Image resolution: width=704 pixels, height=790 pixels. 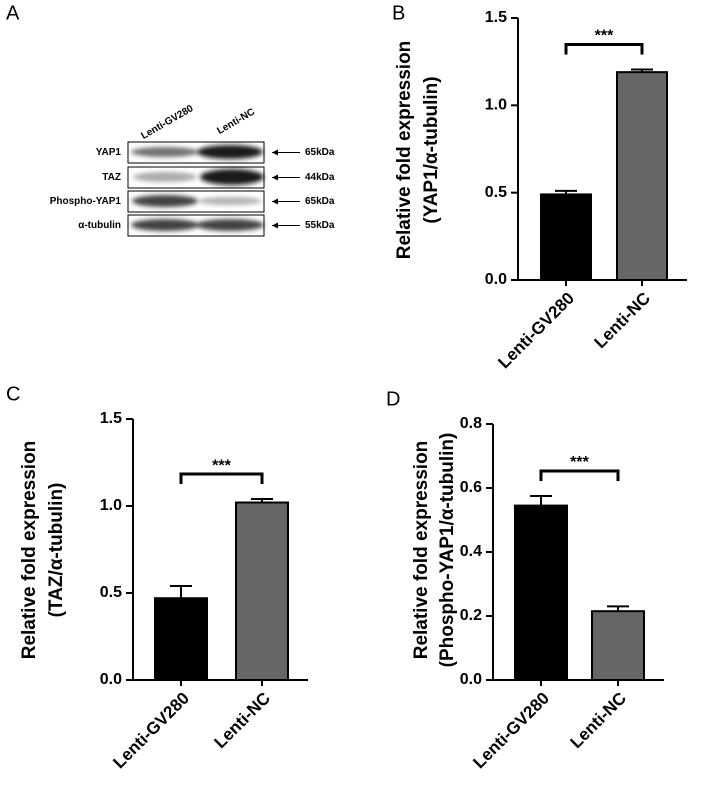 What do you see at coordinates (99, 225) in the screenshot?
I see `band-name: α-tubulin` at bounding box center [99, 225].